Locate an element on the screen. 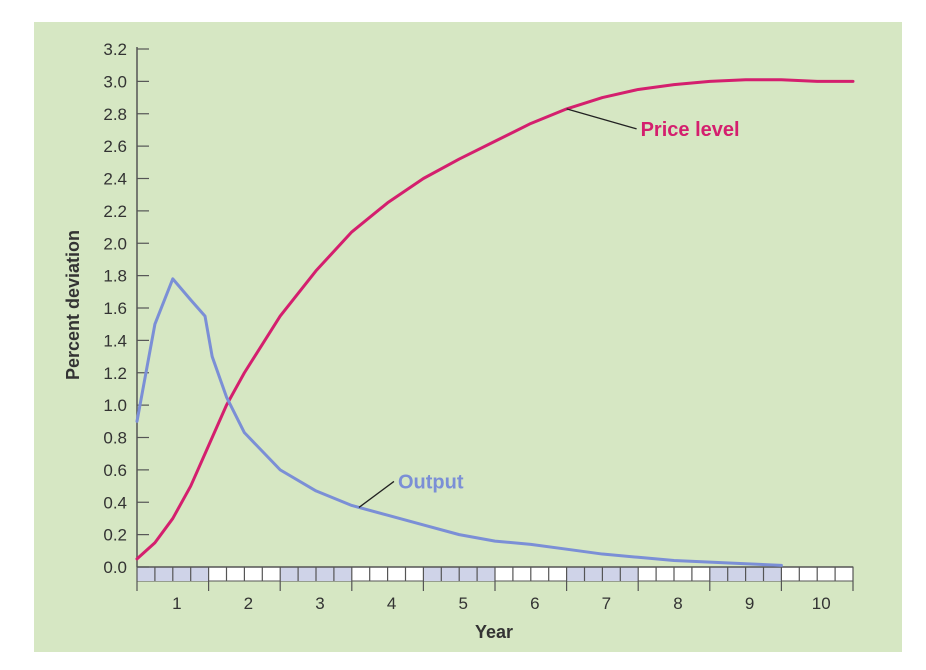 The height and width of the screenshot is (670, 926). x-tick-label: 3 is located at coordinates (319, 603).